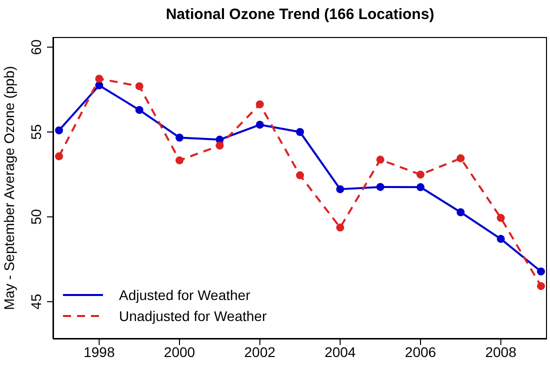 This screenshot has height=366, width=550. I want to click on x-tick-label: 2000, so click(180, 352).